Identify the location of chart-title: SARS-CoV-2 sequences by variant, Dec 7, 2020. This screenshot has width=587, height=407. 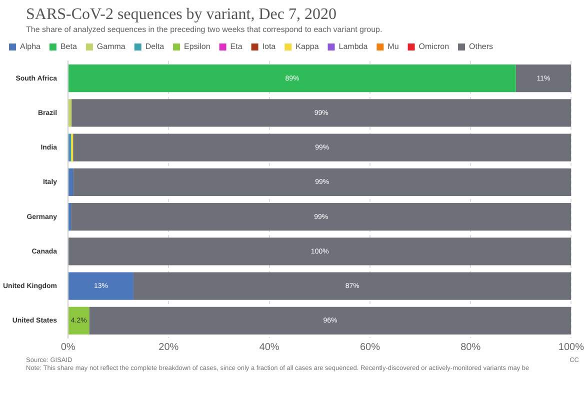
(182, 15).